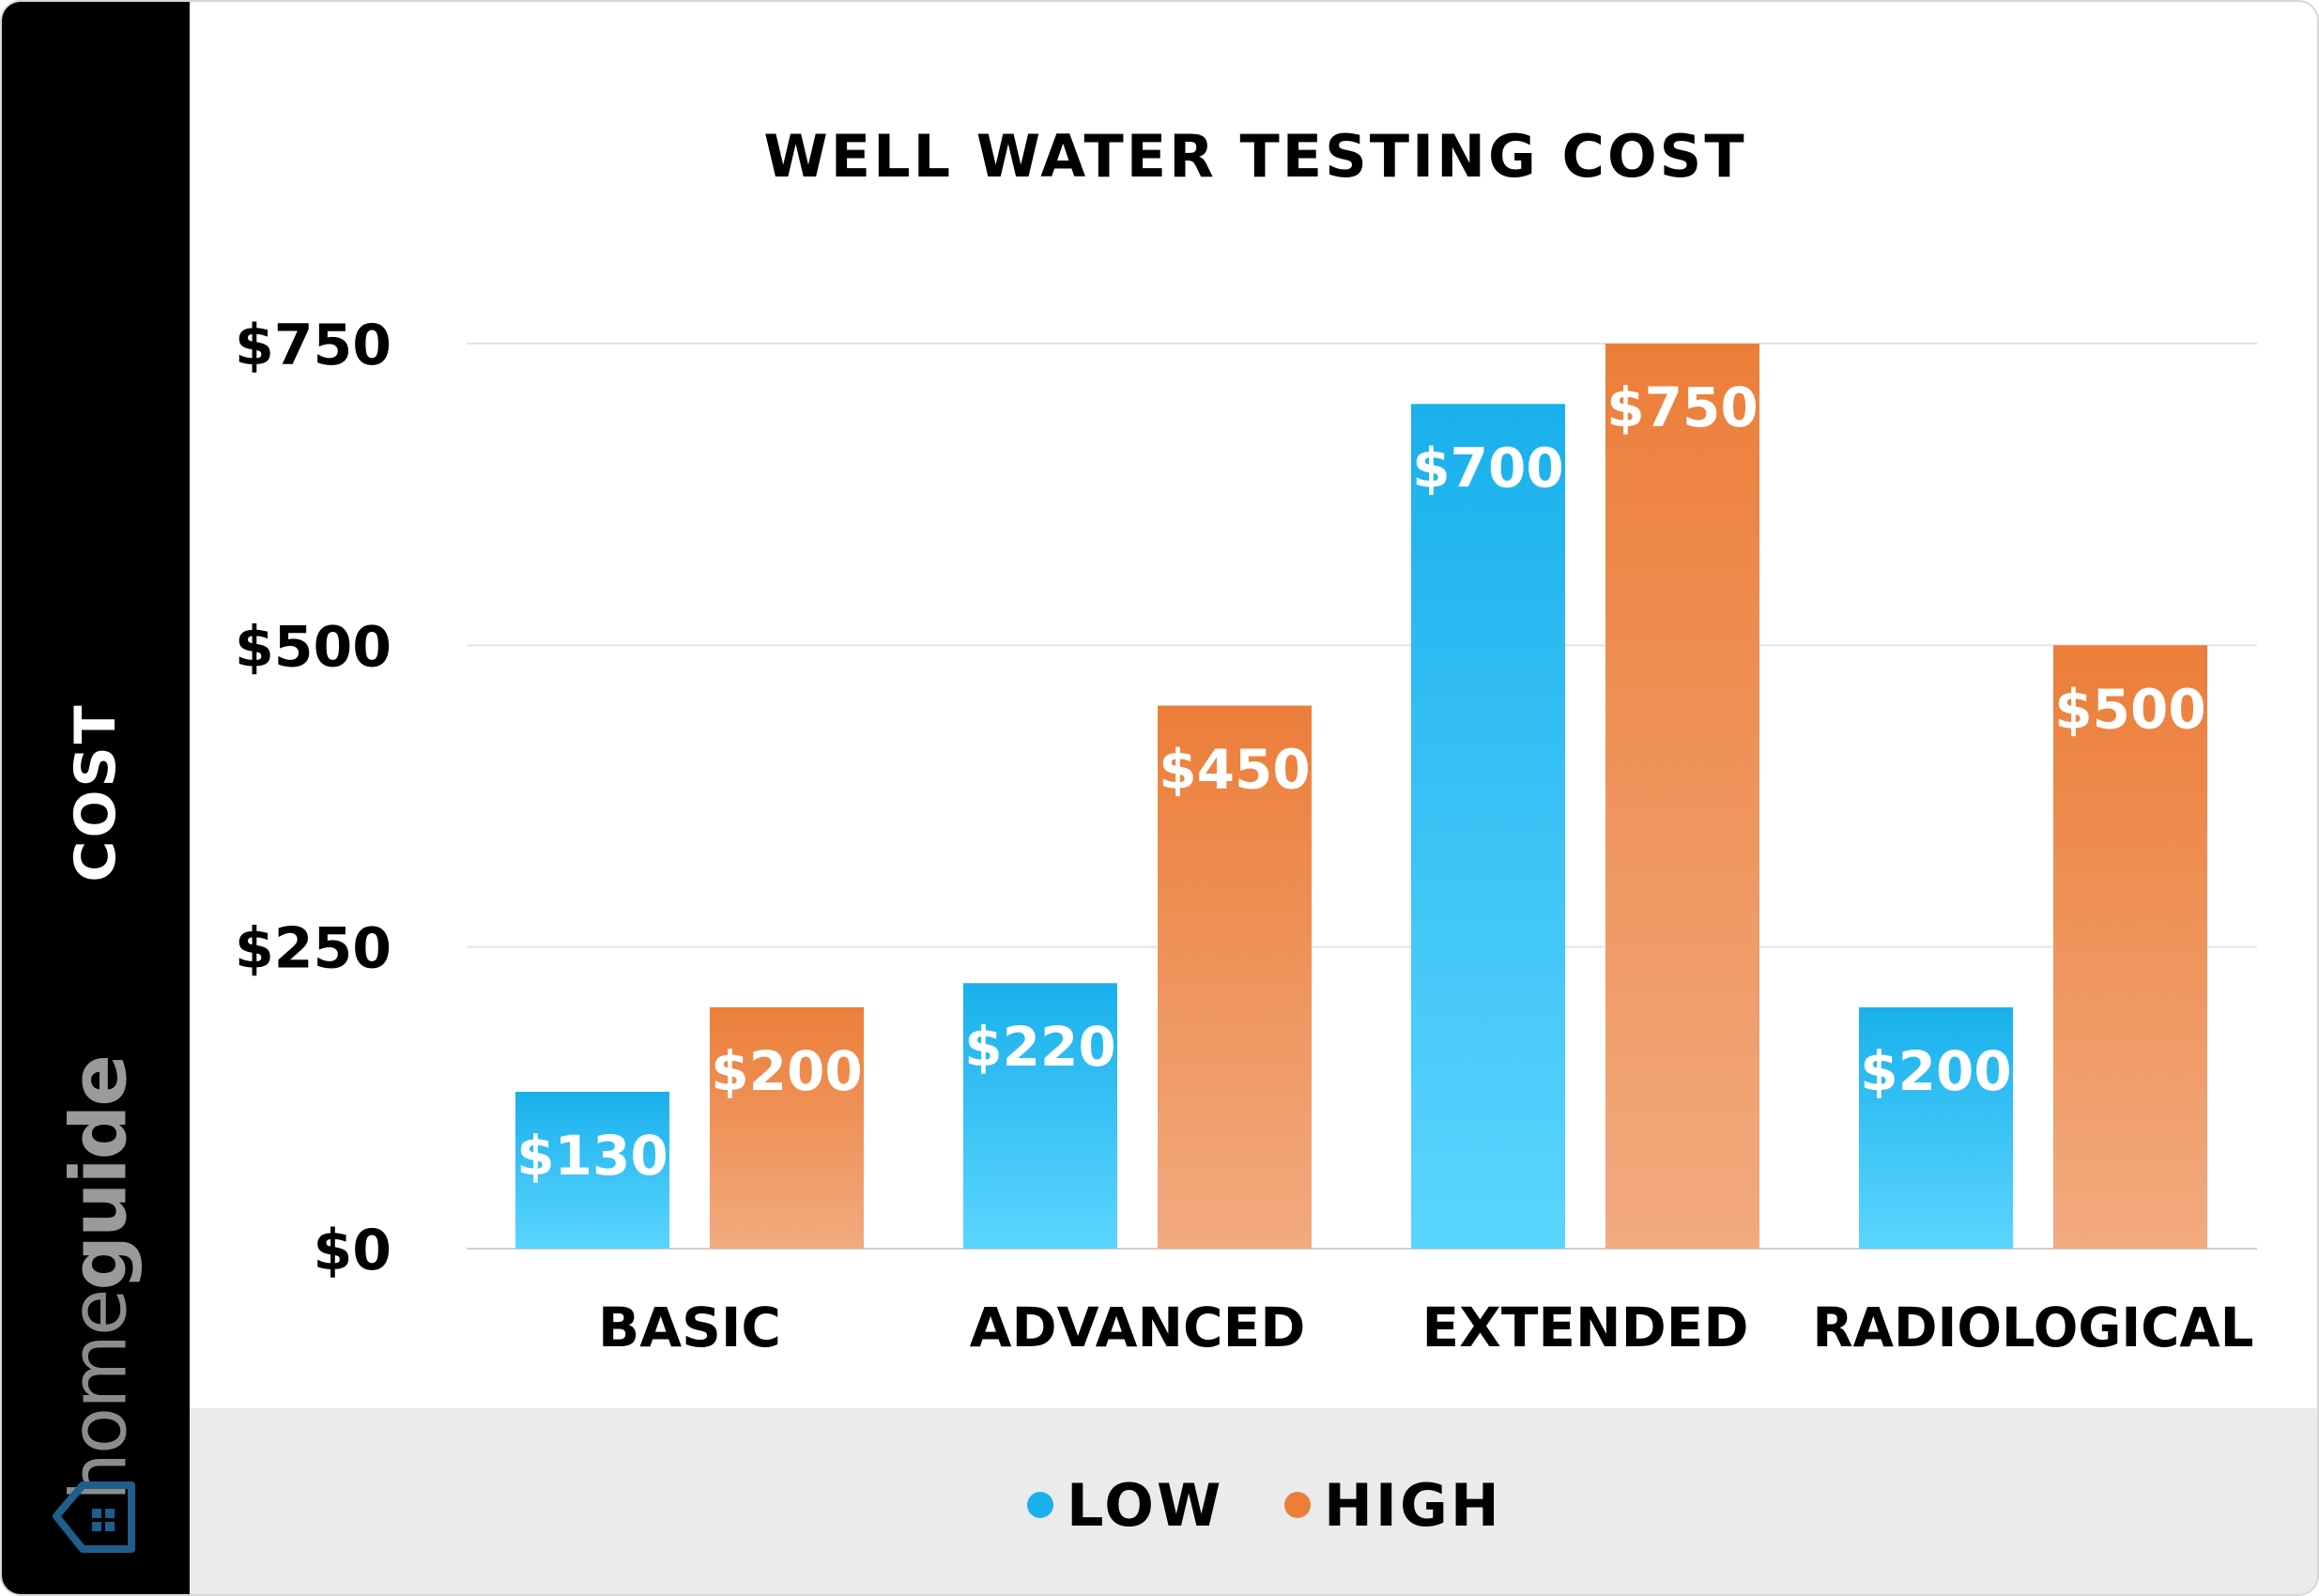 This screenshot has width=2319, height=1596. Describe the element at coordinates (1138, 1328) in the screenshot. I see `x-tick-label: ADVANCED` at that location.